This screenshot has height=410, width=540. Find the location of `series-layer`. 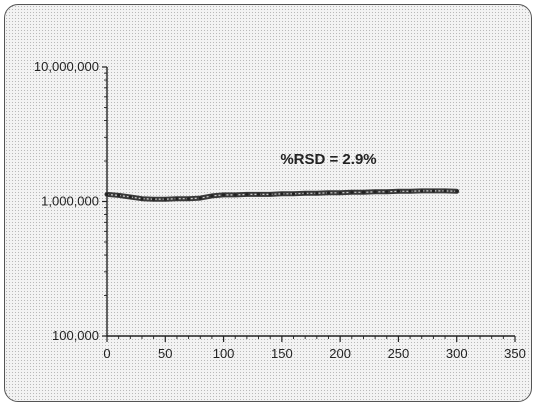

series-layer is located at coordinates (282, 195).